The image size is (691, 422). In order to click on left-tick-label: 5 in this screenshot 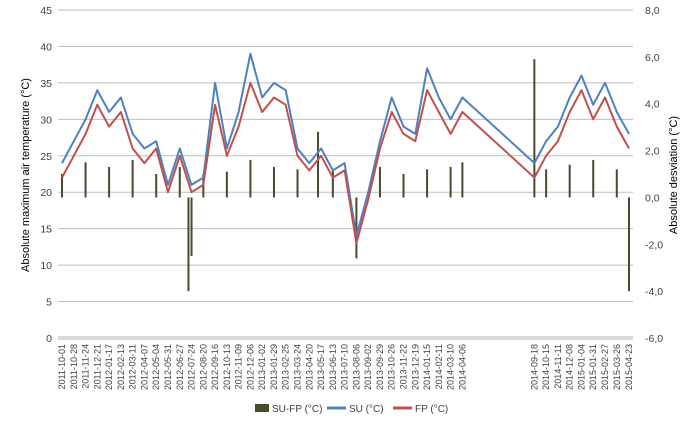, I will do `click(49, 303)`.